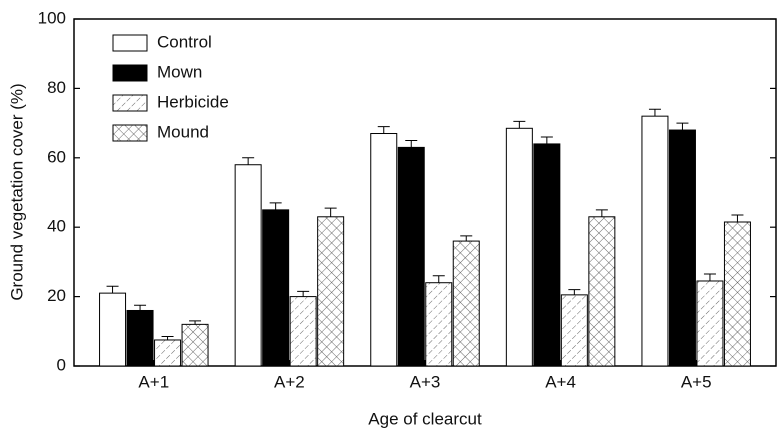  I want to click on x-tick-label: A+3, so click(425, 381).